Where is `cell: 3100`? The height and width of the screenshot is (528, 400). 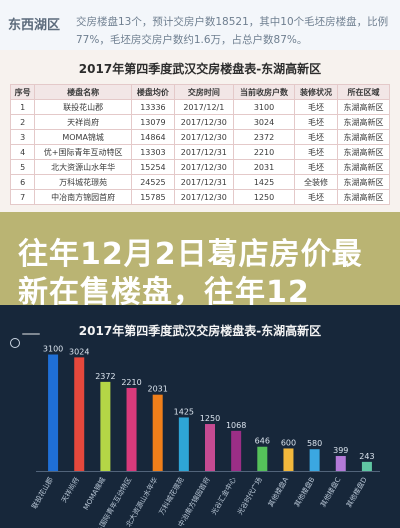 cell: 3100 is located at coordinates (264, 107).